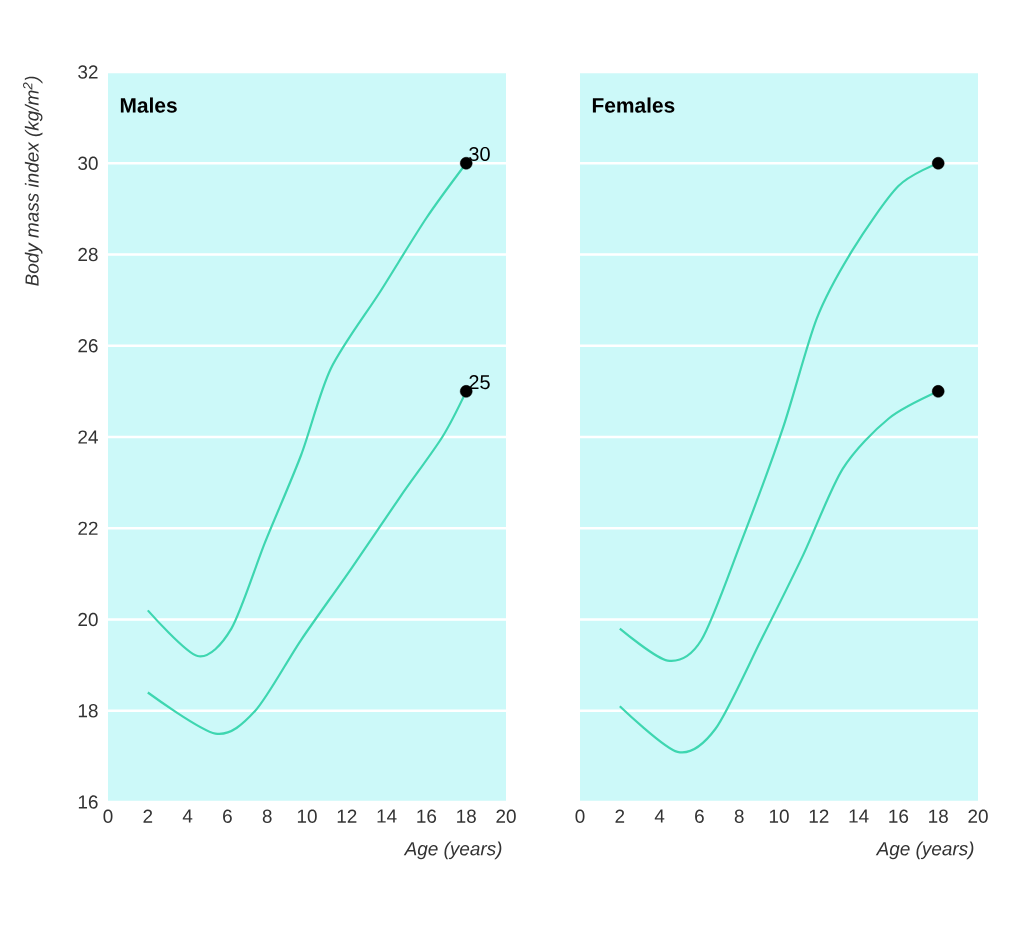 Image resolution: width=1009 pixels, height=939 pixels. Describe the element at coordinates (33, 181) in the screenshot. I see `y-axis-title: Body mass index (kg/m$^{2}$)` at that location.